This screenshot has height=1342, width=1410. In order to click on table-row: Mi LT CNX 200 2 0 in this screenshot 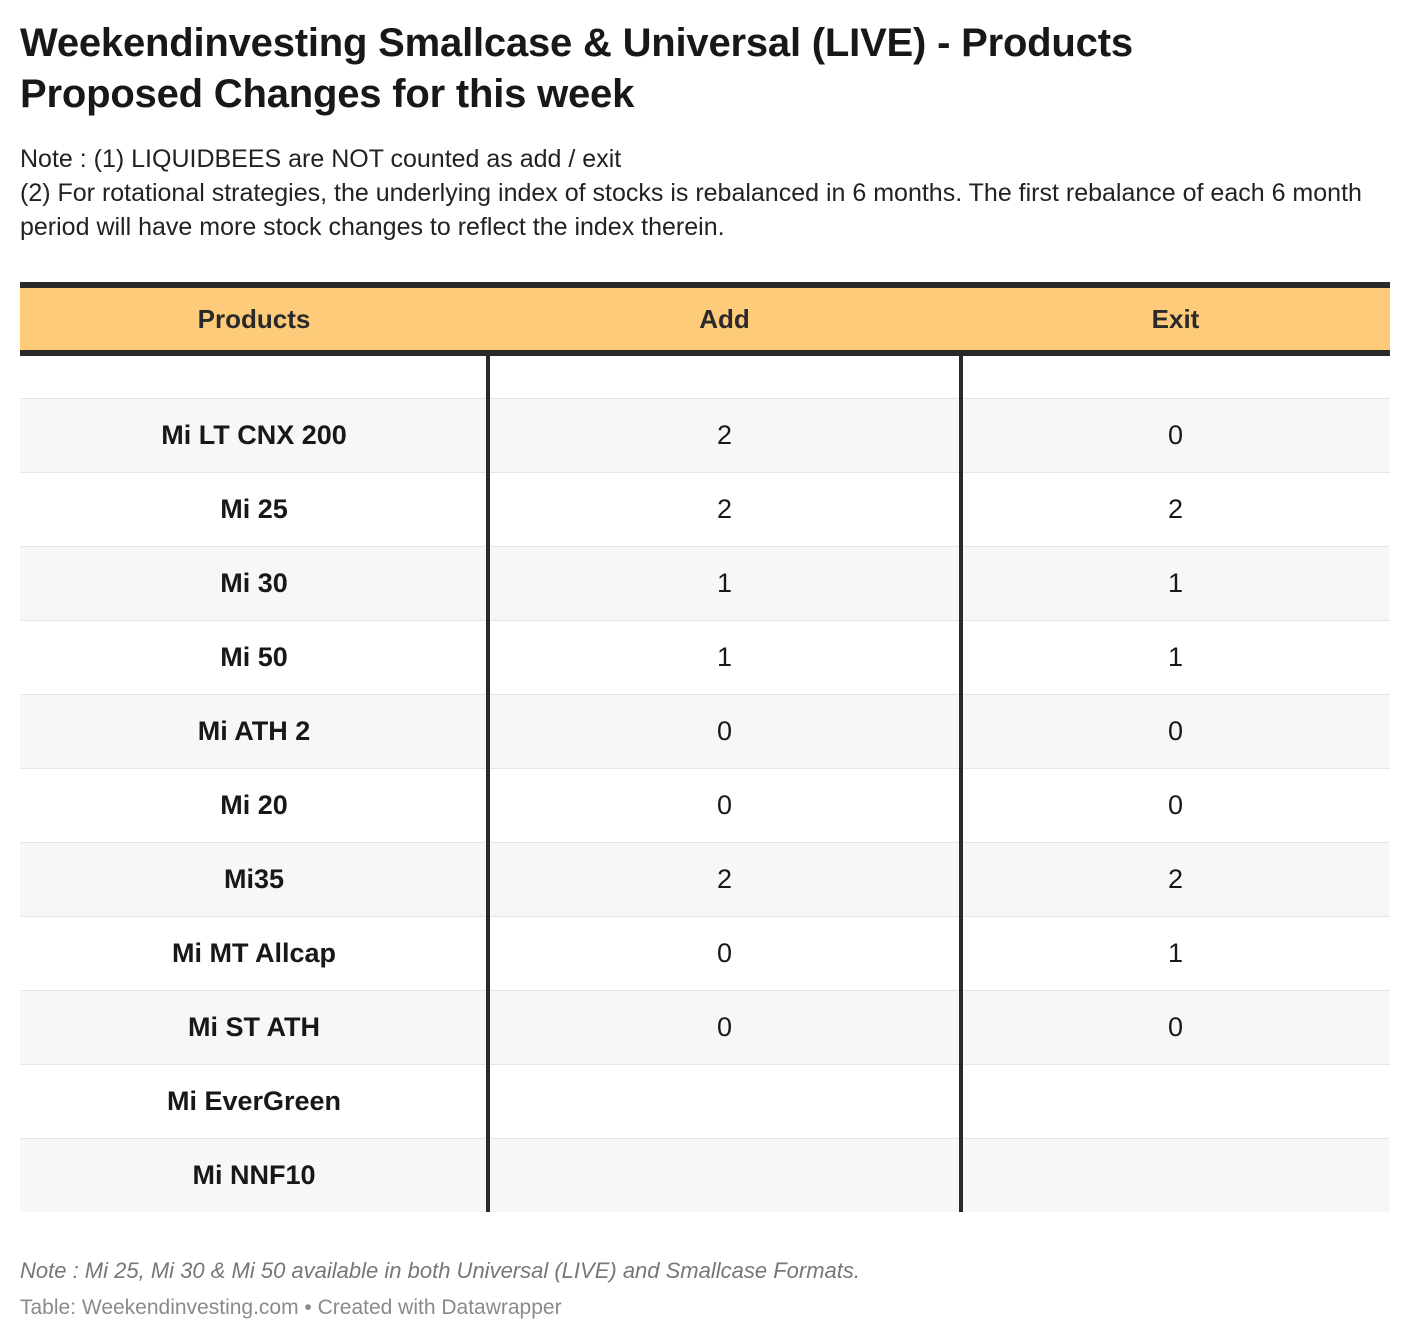, I will do `click(705, 436)`.